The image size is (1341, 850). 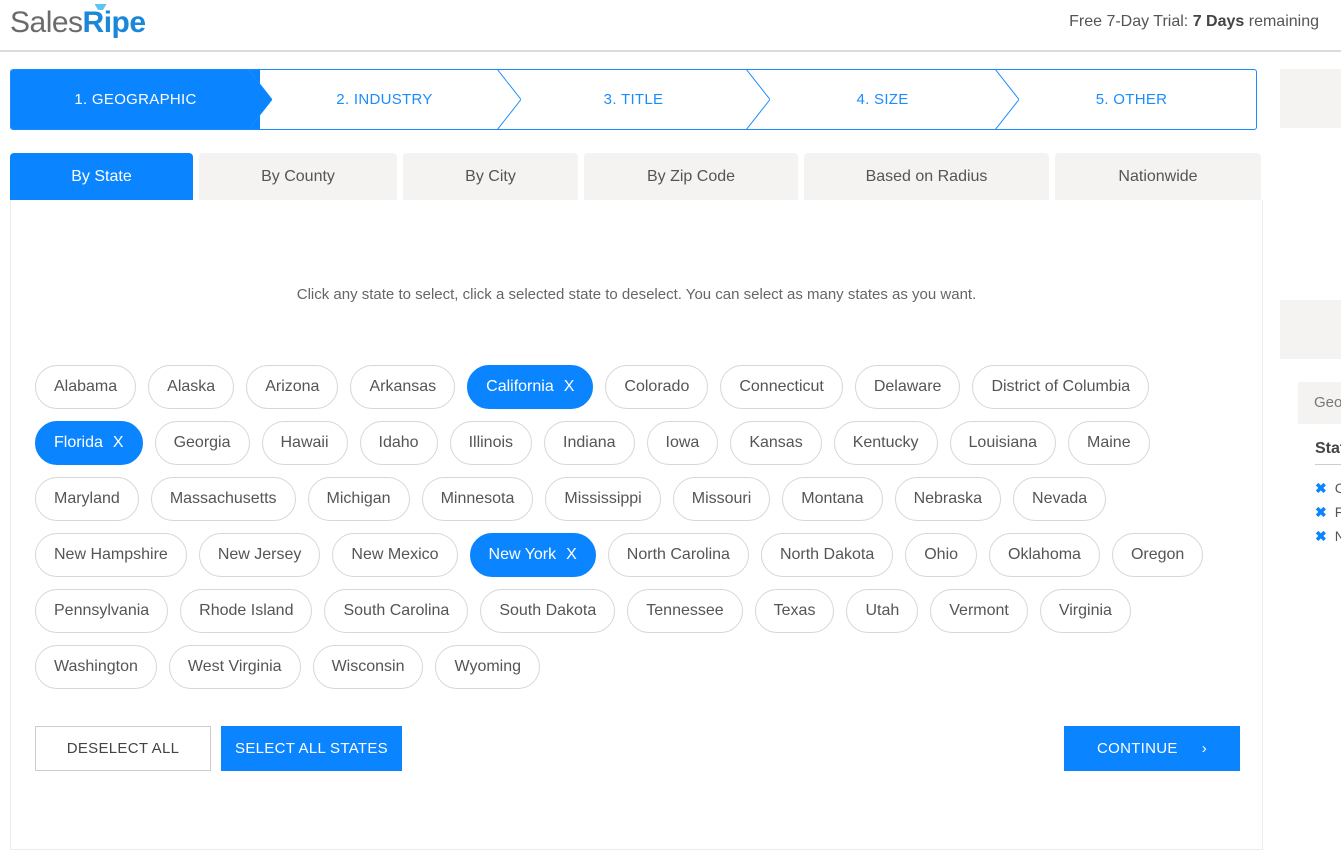 What do you see at coordinates (907, 387) in the screenshot?
I see `state-chip-delaware: Delaware` at bounding box center [907, 387].